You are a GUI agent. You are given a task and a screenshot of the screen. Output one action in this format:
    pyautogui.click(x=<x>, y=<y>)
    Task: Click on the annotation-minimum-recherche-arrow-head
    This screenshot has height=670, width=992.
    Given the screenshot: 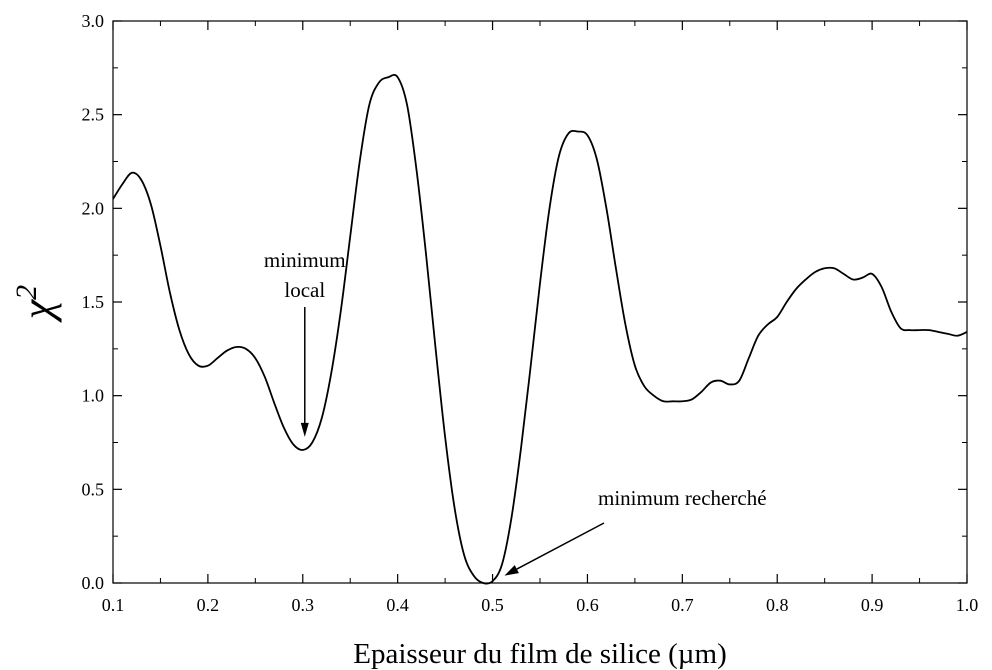 What is the action you would take?
    pyautogui.click(x=511, y=570)
    